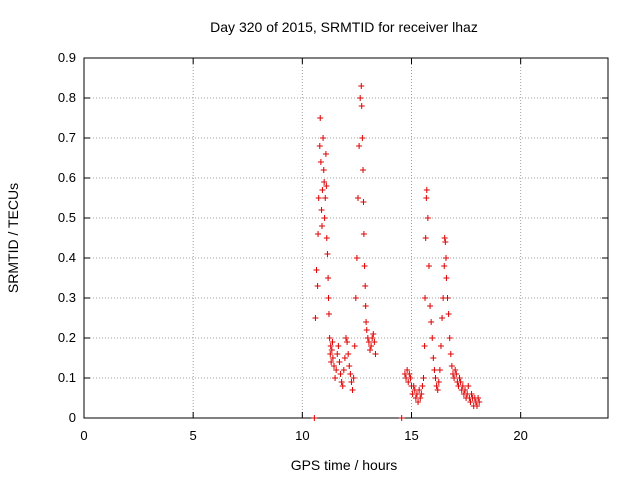 This screenshot has width=640, height=480. I want to click on y-tick-label: 0.2, so click(67, 337).